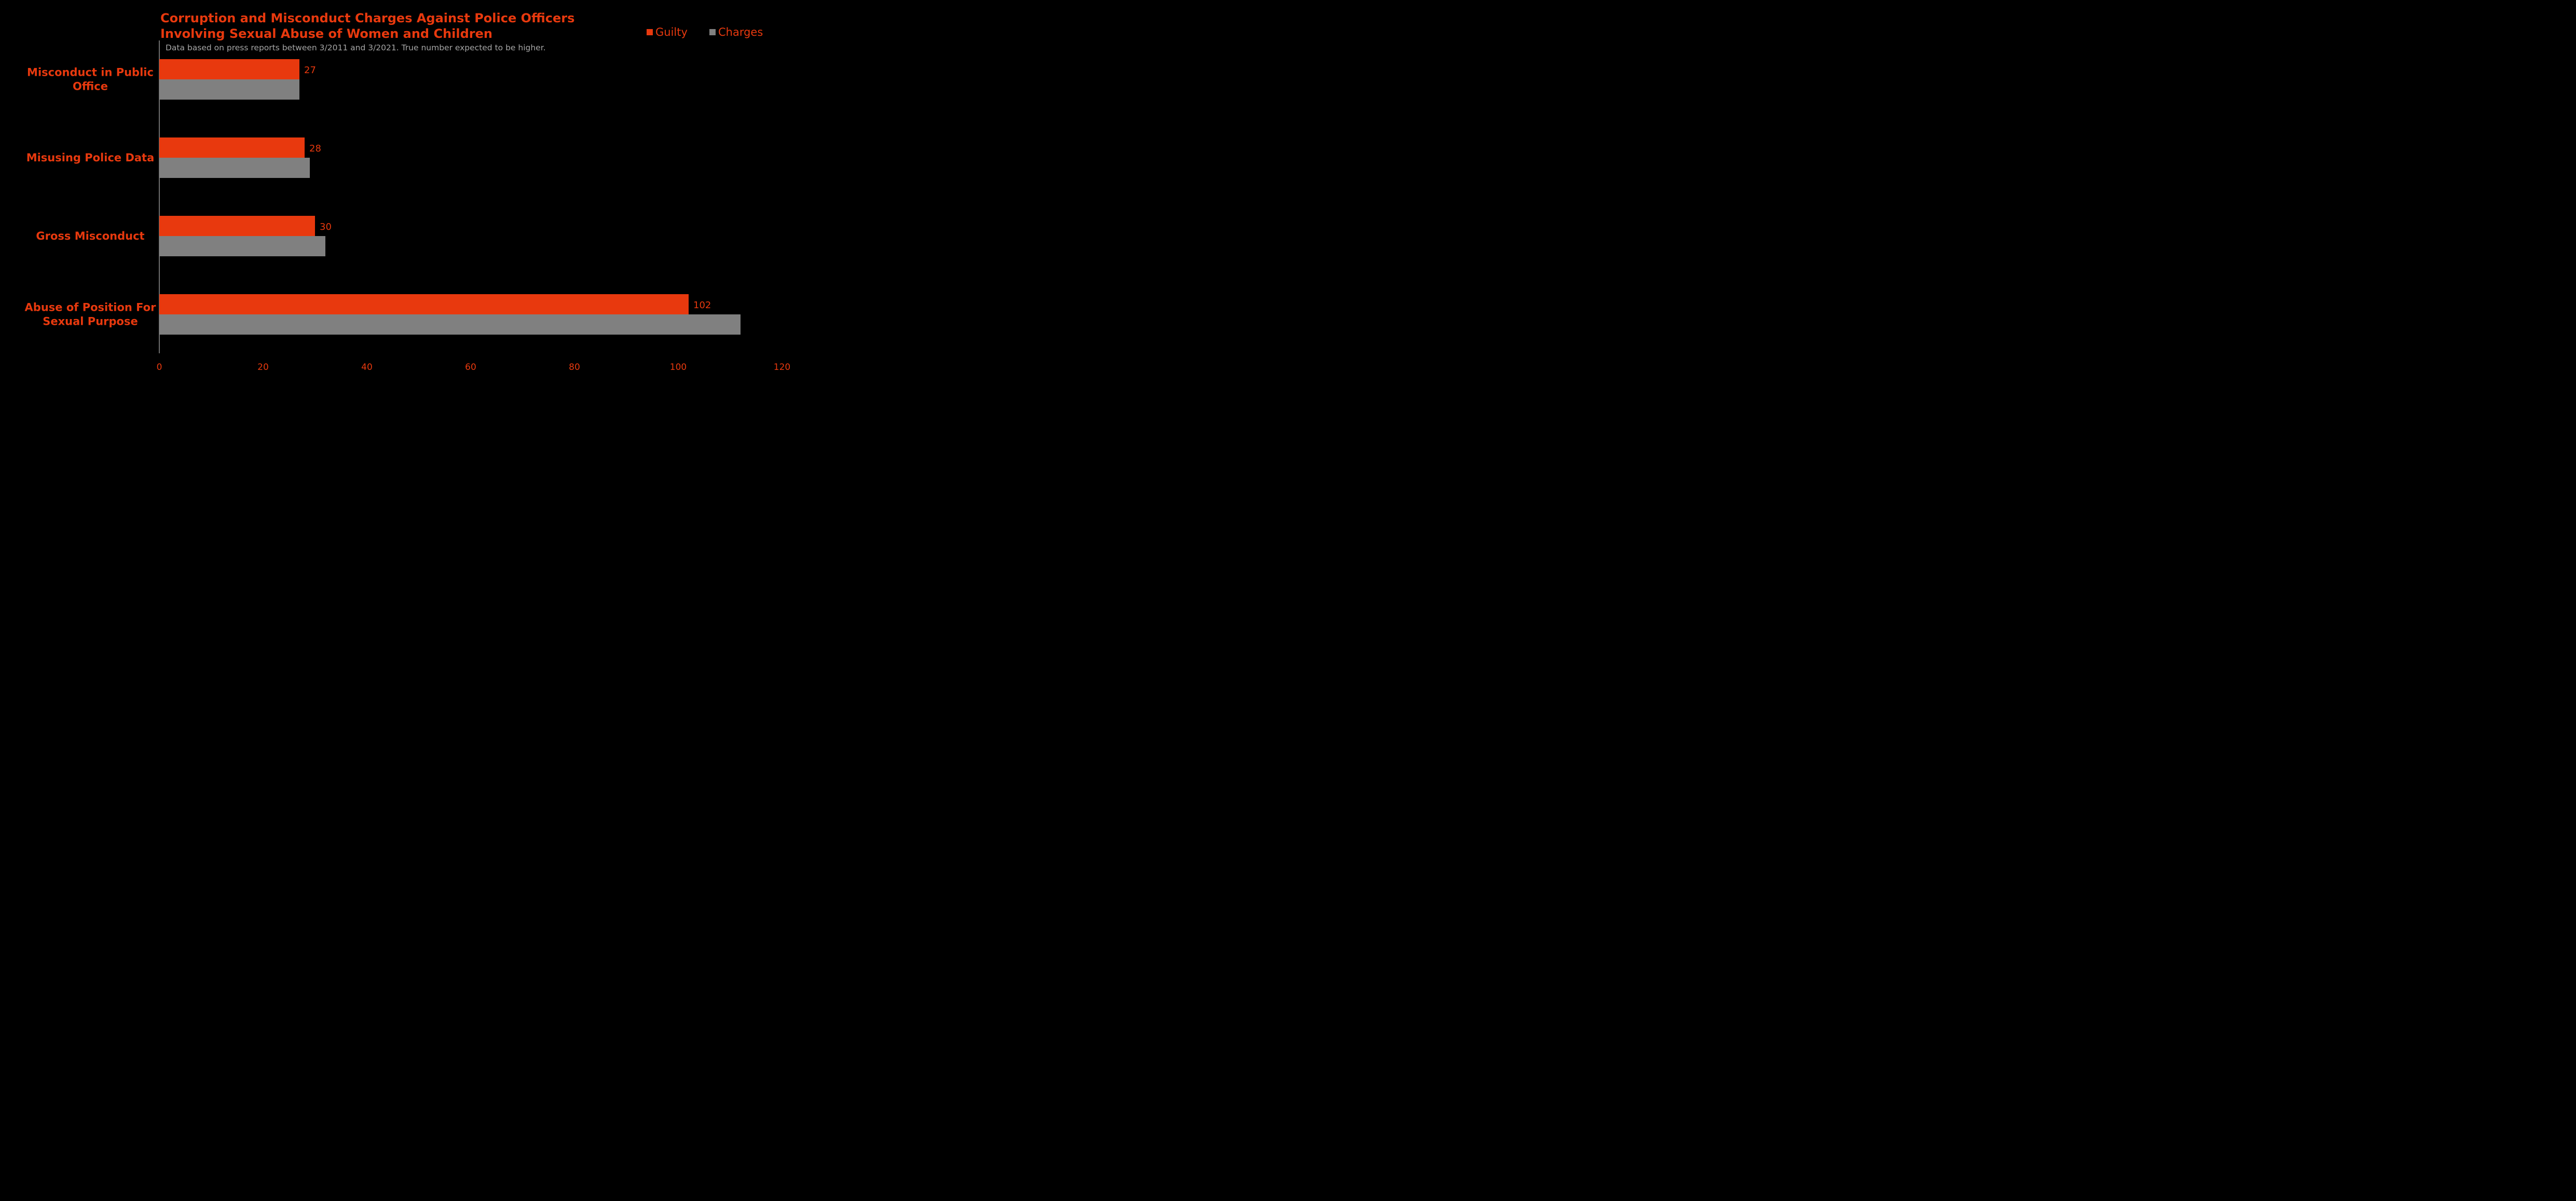  What do you see at coordinates (310, 71) in the screenshot?
I see `data-label-guilty: 27` at bounding box center [310, 71].